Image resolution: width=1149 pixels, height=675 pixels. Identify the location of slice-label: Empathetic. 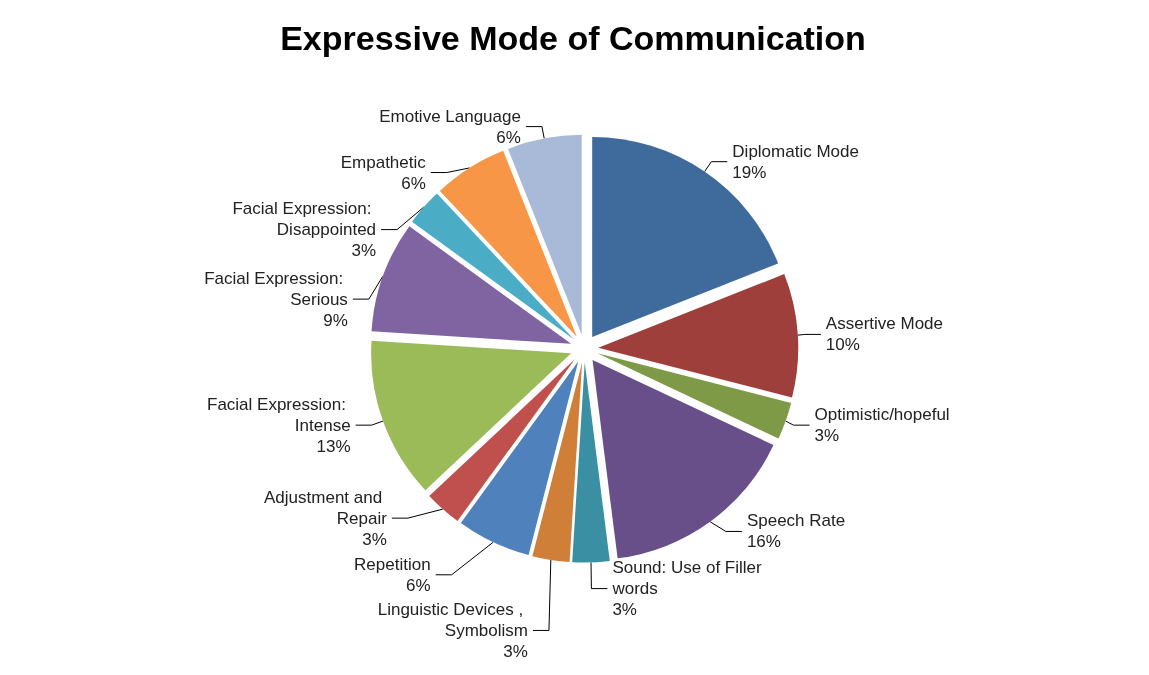
(383, 162).